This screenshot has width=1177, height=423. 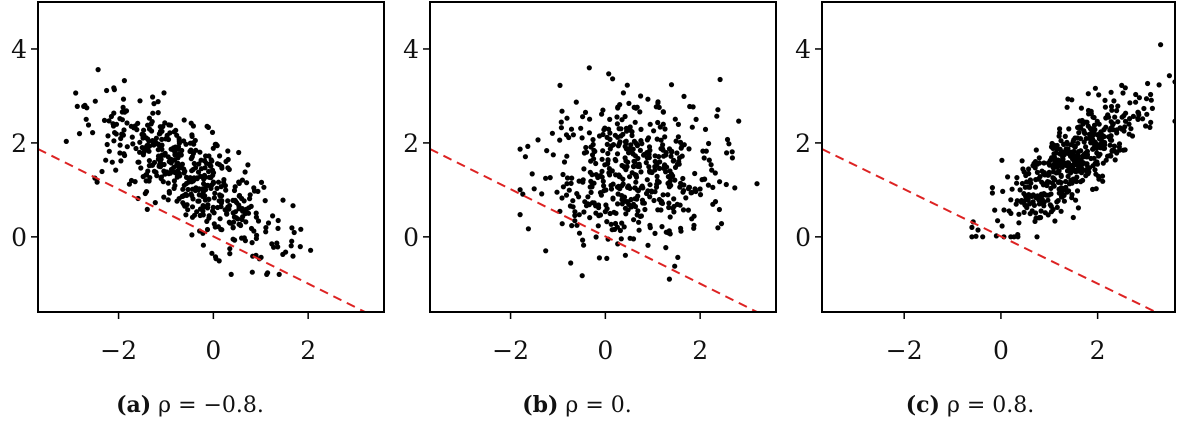 What do you see at coordinates (989, 230) in the screenshot?
I see `boundary-line-c` at bounding box center [989, 230].